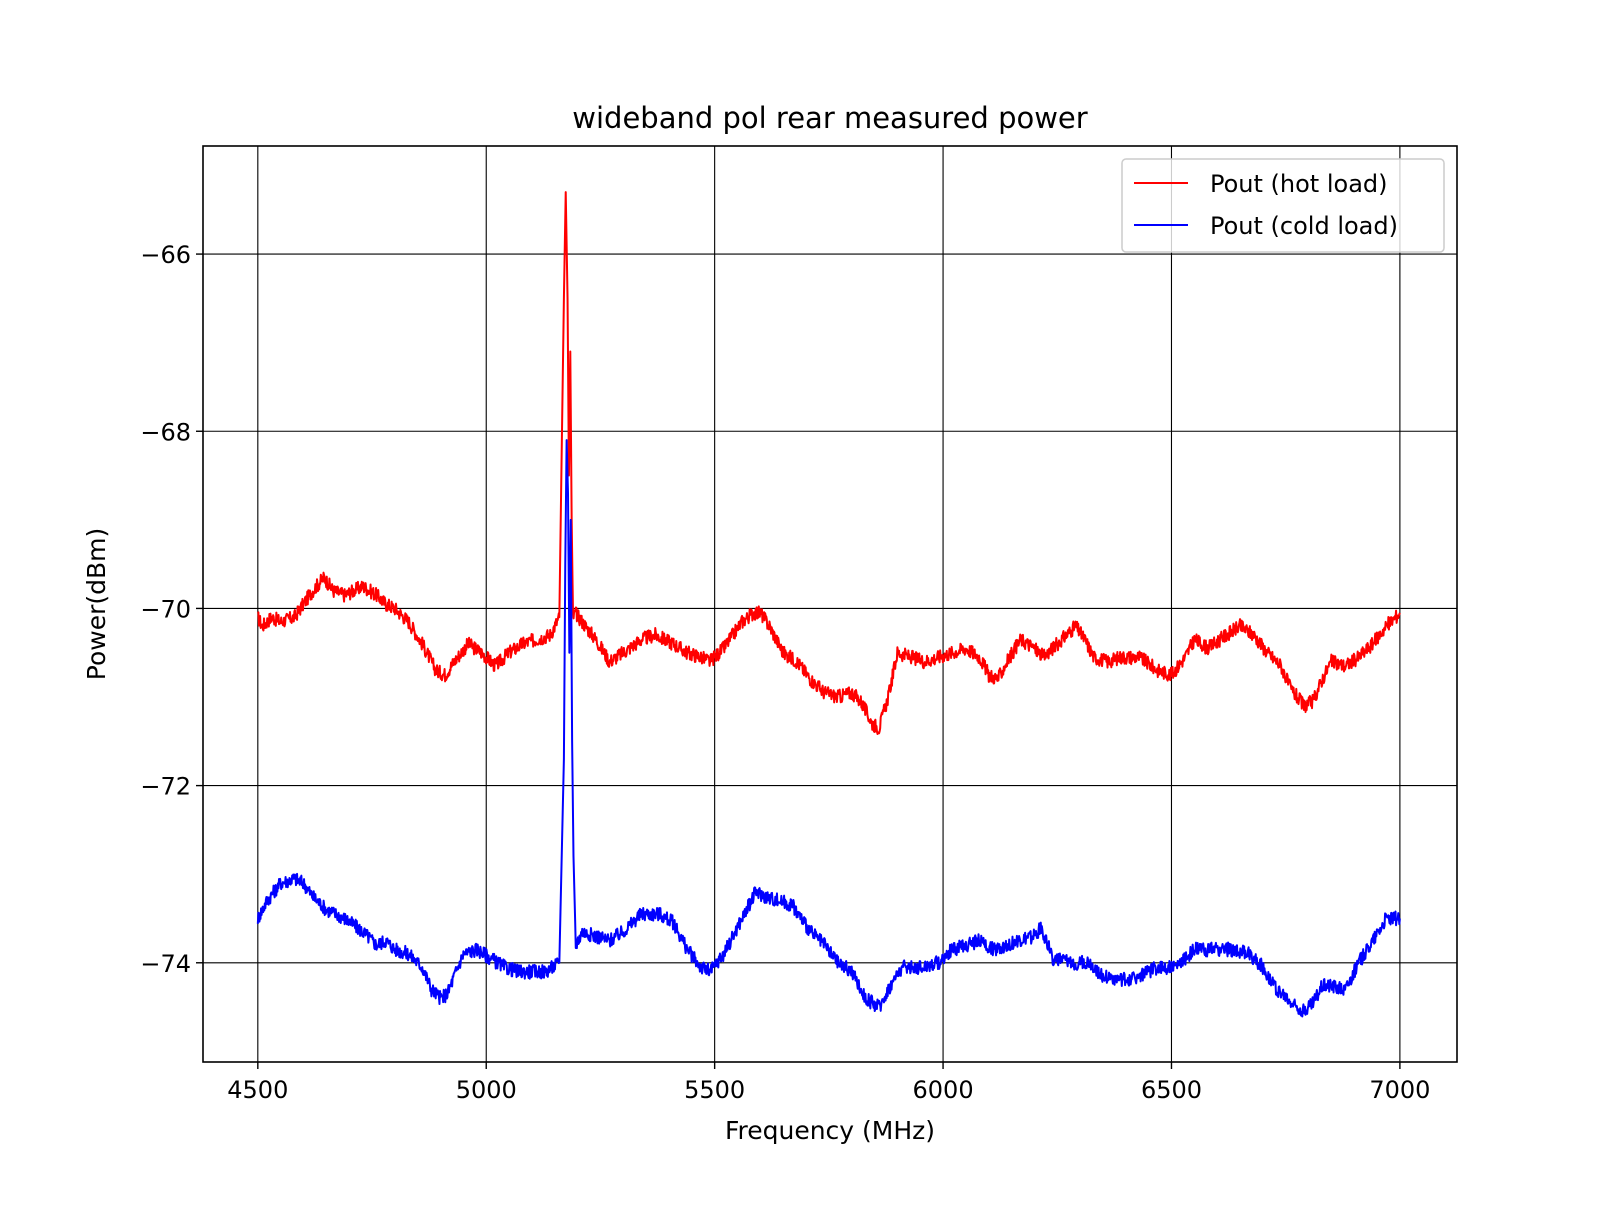  I want to click on y-axis-ticks: −66 −68 −70 −72 −74, so click(171, 609).